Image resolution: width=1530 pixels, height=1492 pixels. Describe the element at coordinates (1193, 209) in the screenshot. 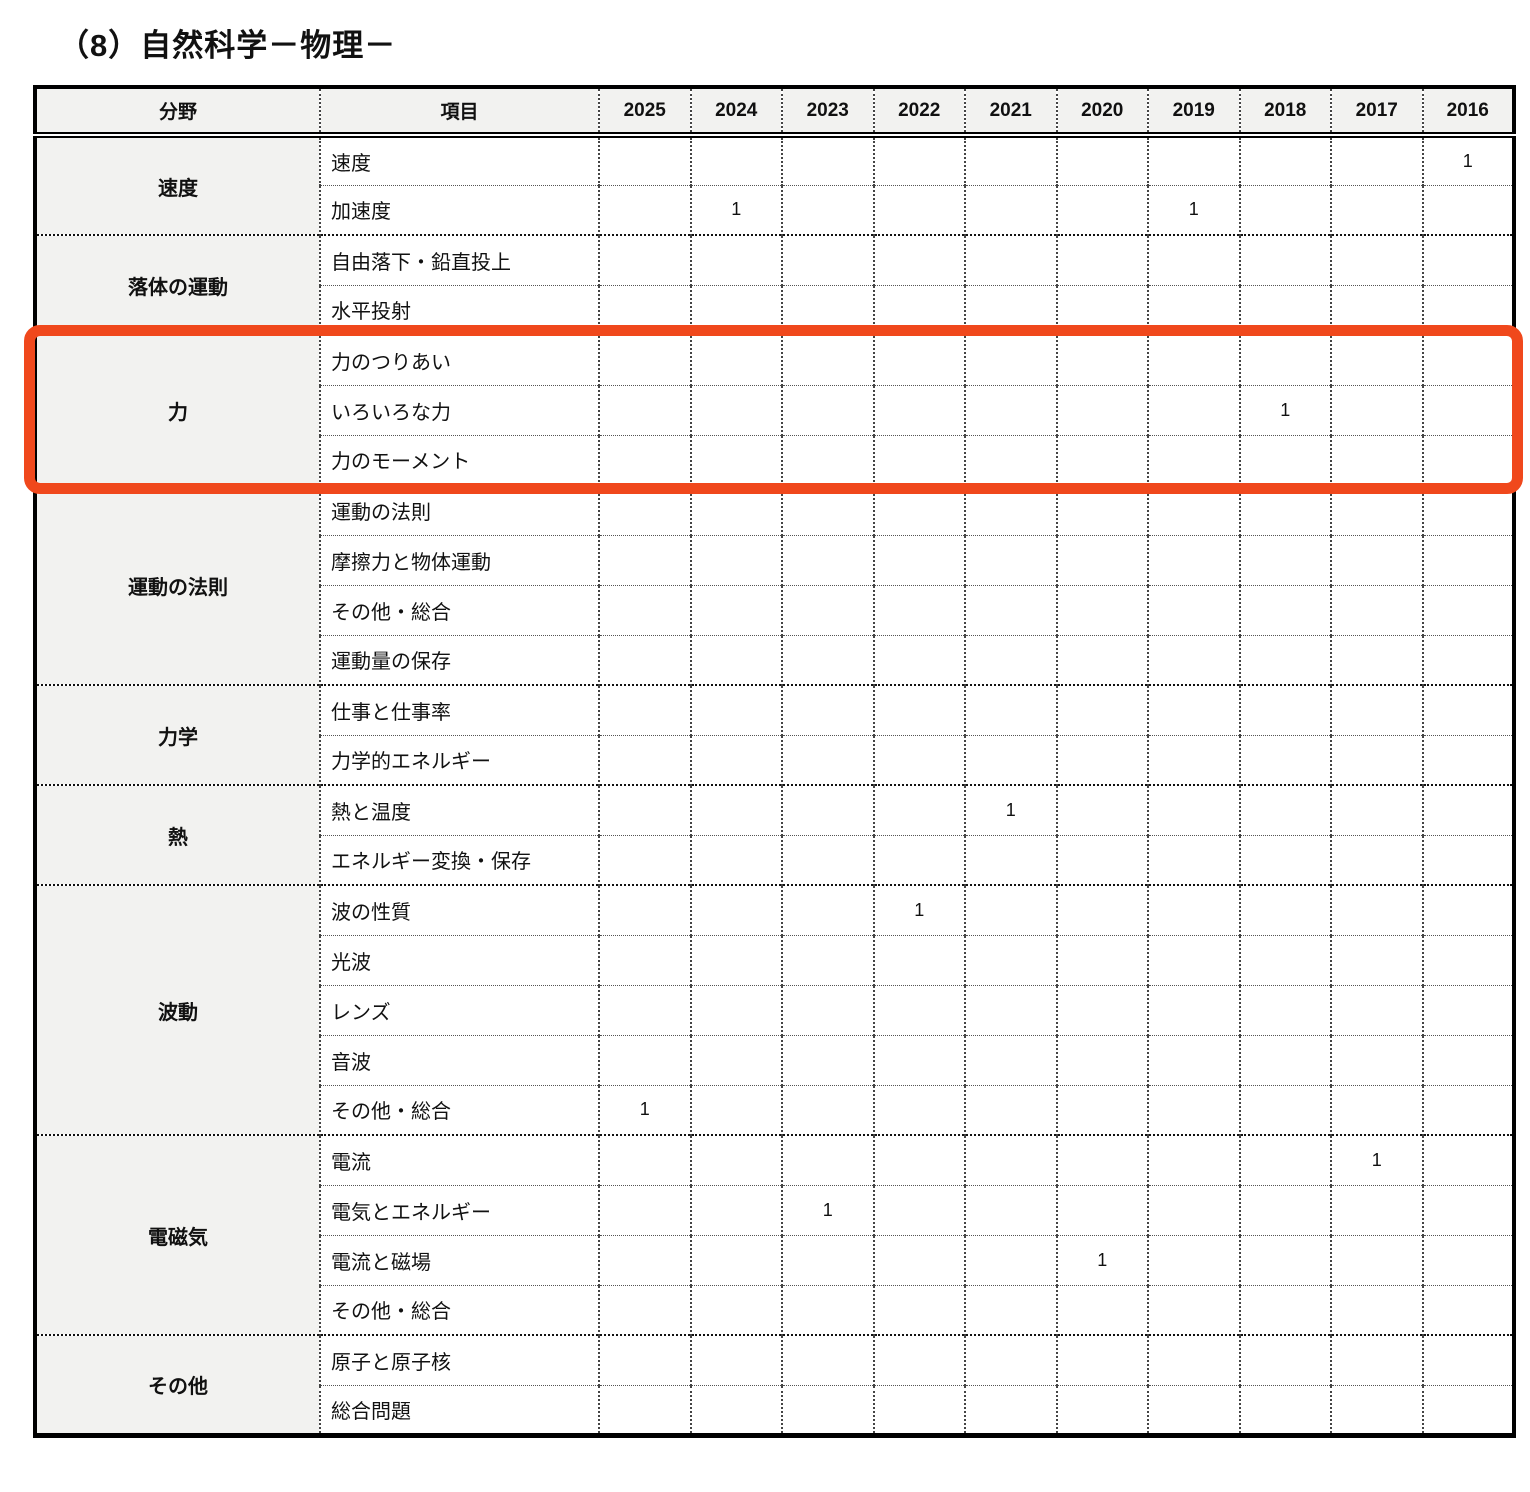

I see `value-cell-2019: 1` at that location.